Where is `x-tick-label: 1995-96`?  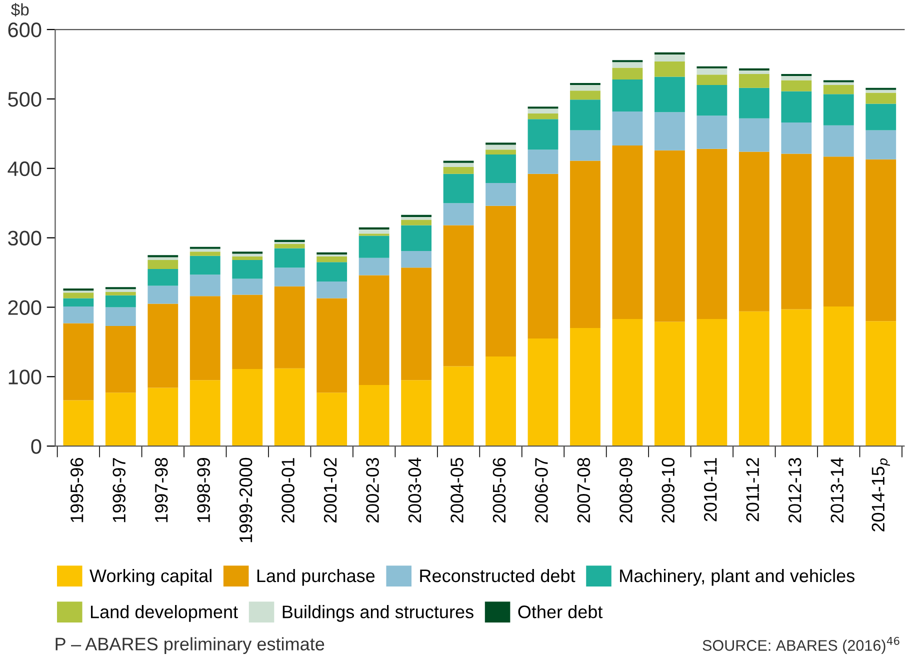 x-tick-label: 1995-96 is located at coordinates (77, 490).